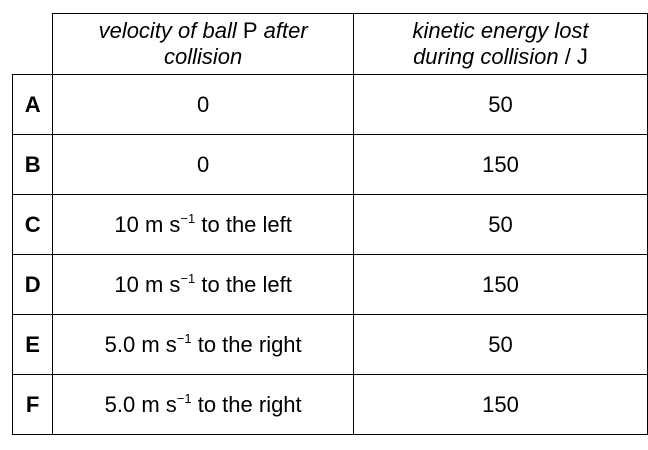 The height and width of the screenshot is (450, 648). What do you see at coordinates (32, 224) in the screenshot?
I see `row-label: C` at bounding box center [32, 224].